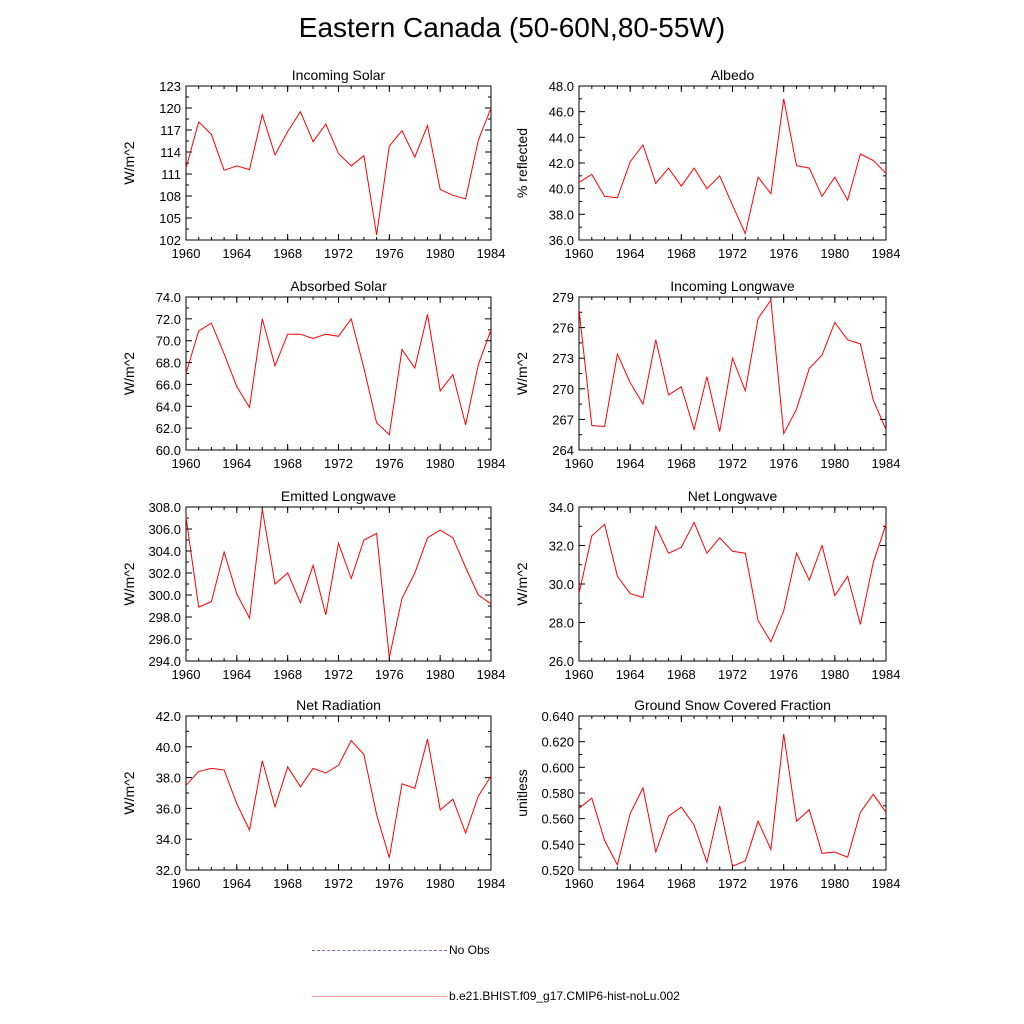  I want to click on y-tick-label: 264, so click(563, 450).